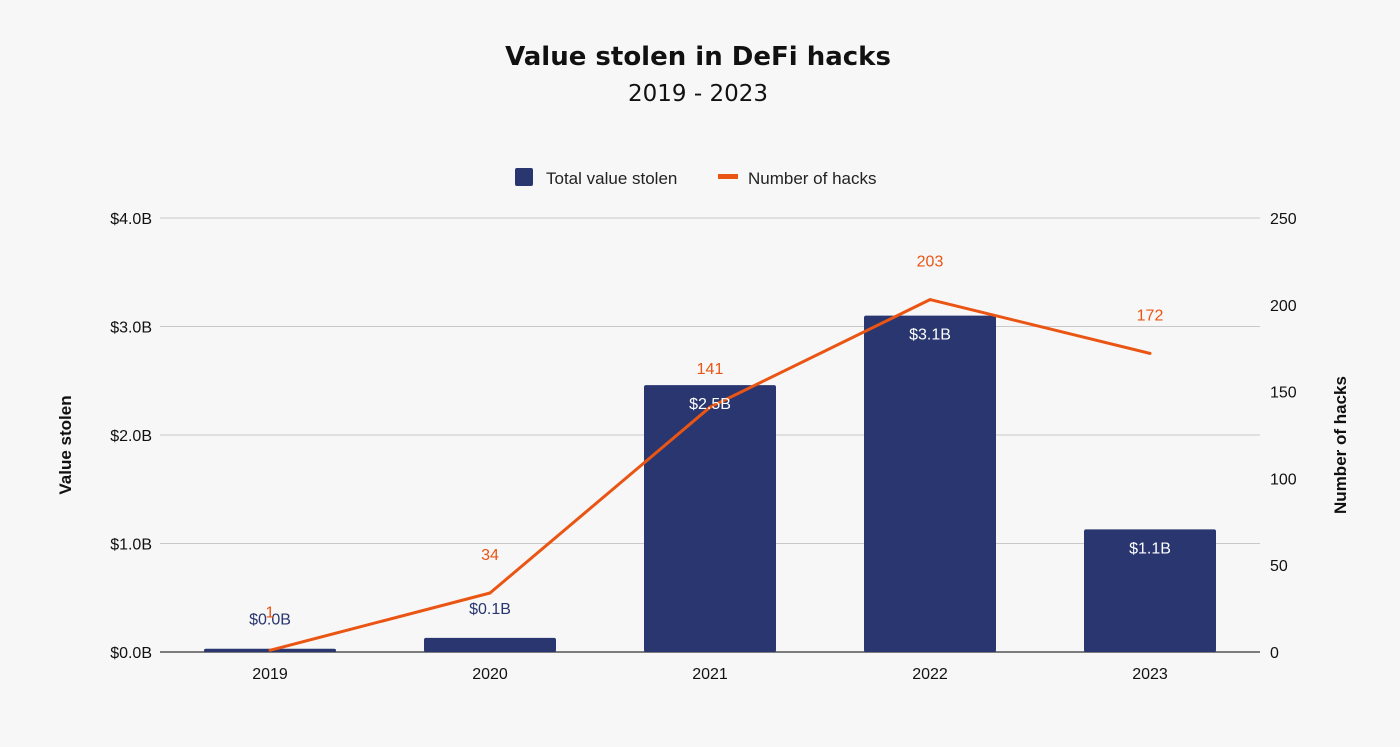 The width and height of the screenshot is (1400, 747). Describe the element at coordinates (524, 177) in the screenshot. I see `legend-bar-swatch` at that location.